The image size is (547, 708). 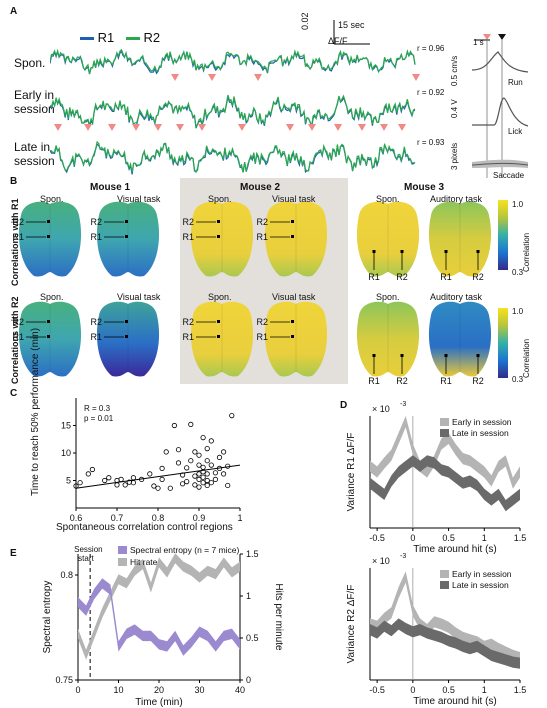 I want to click on c-xtick-label-1: 0.7, so click(x=117, y=518).